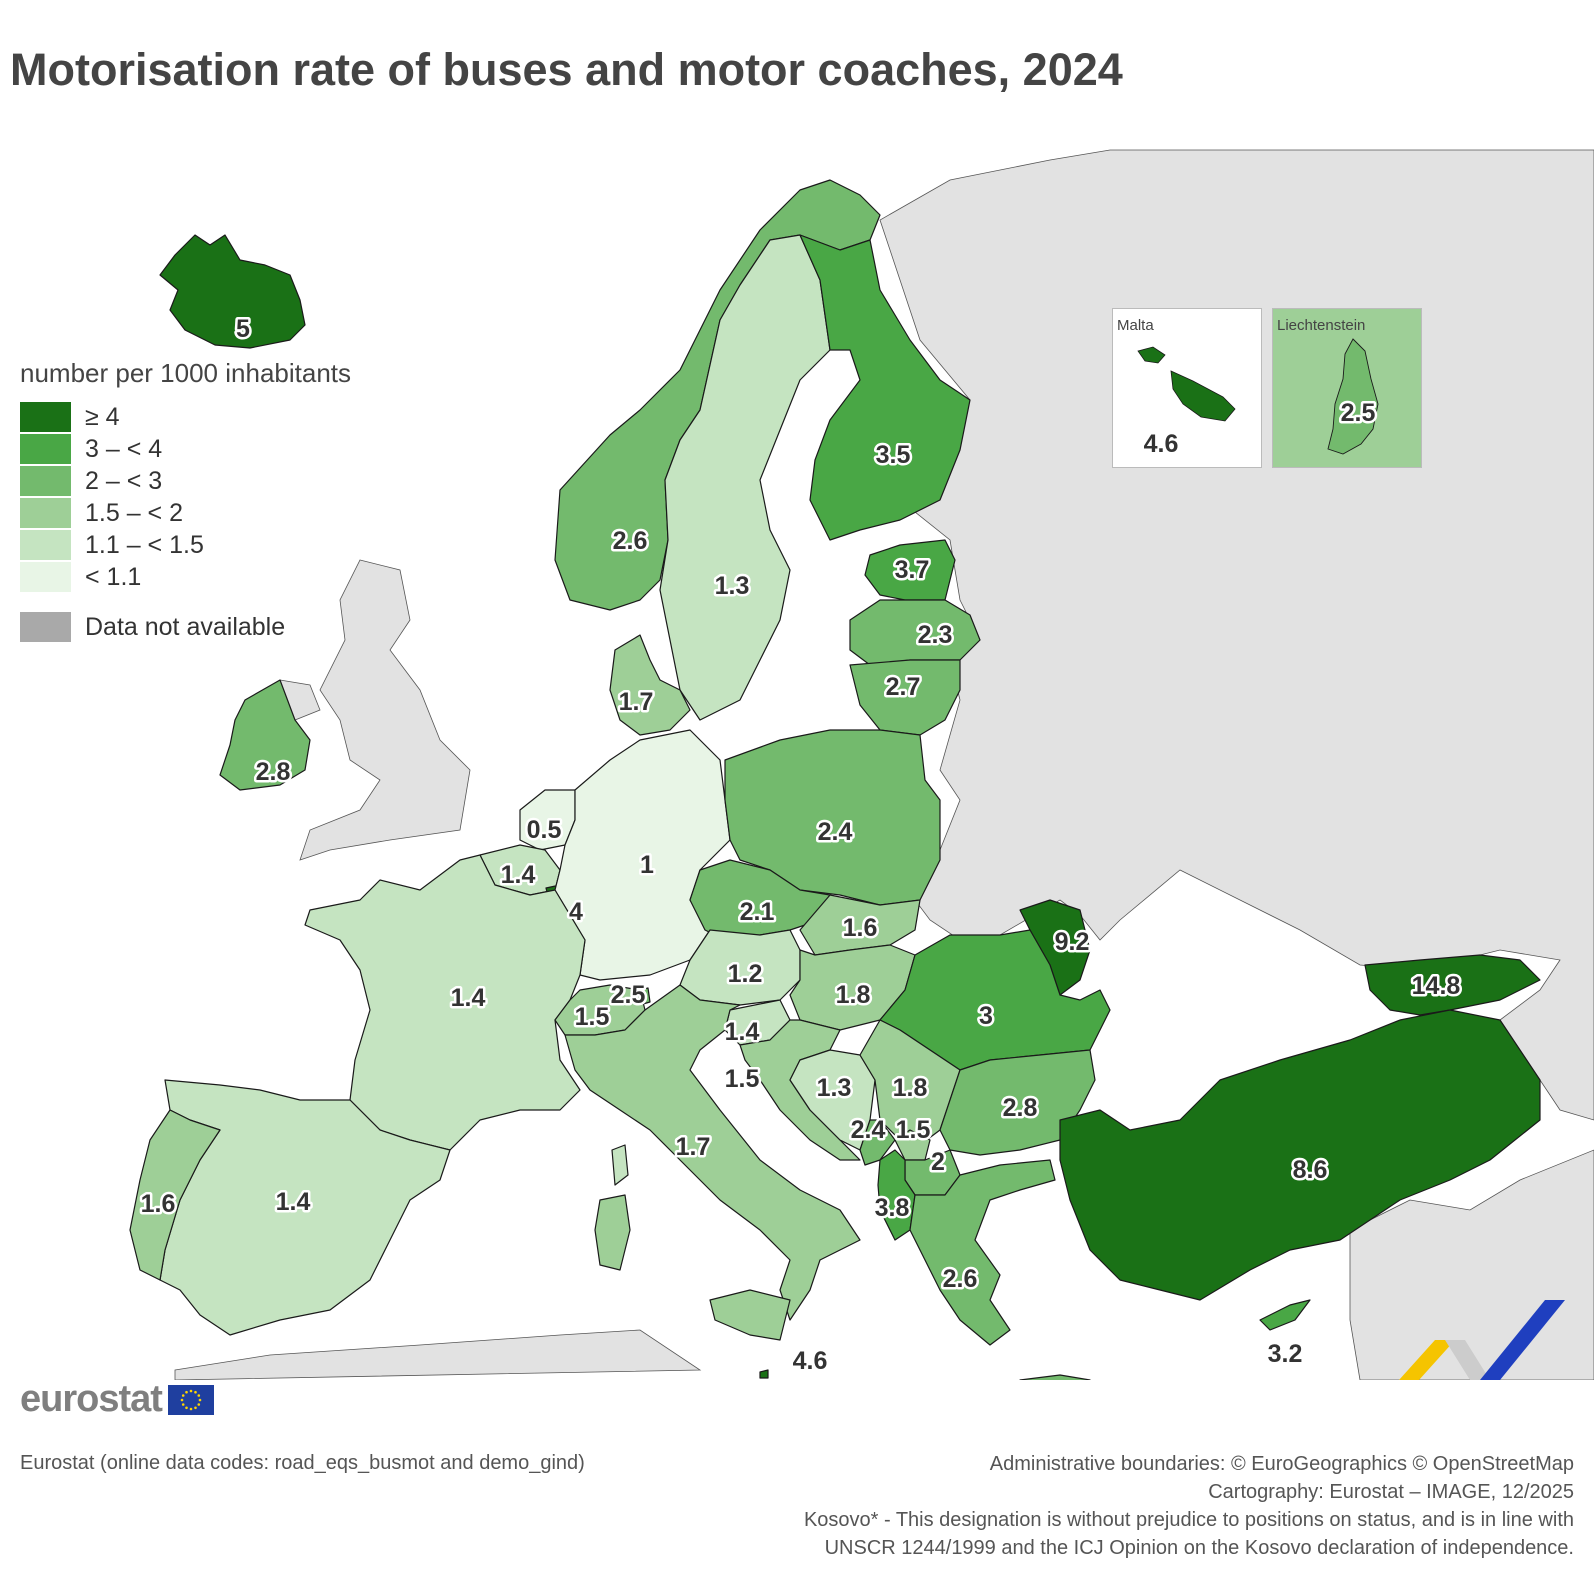 The image size is (1594, 1594). Describe the element at coordinates (293, 1202) in the screenshot. I see `label-spain: 1.4` at that location.